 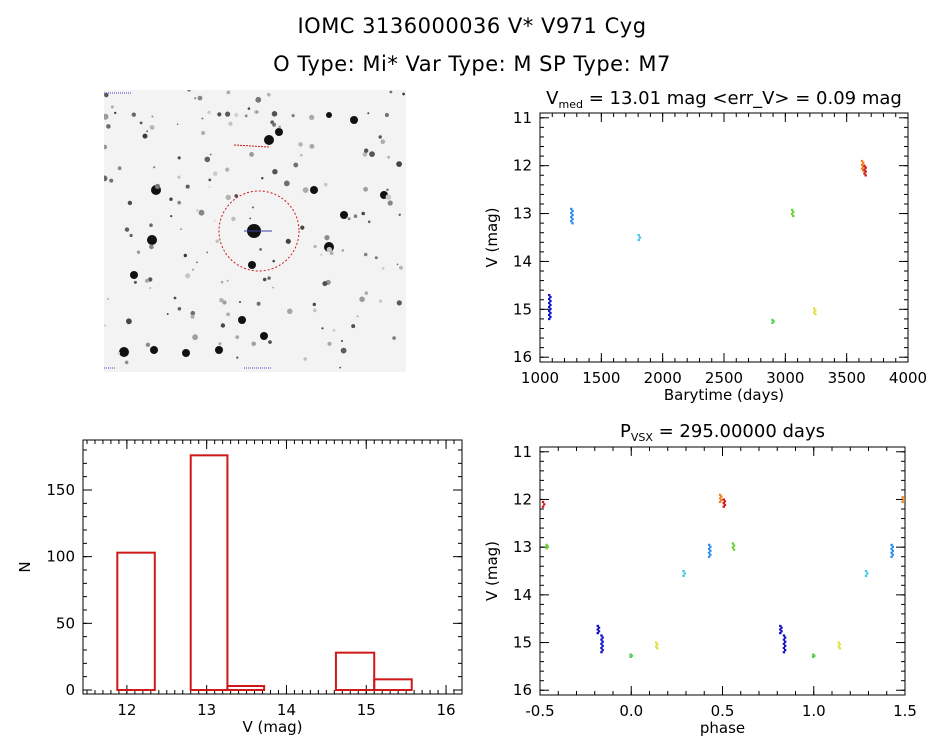 I want to click on y-tick-label: 12, so click(x=522, y=166).